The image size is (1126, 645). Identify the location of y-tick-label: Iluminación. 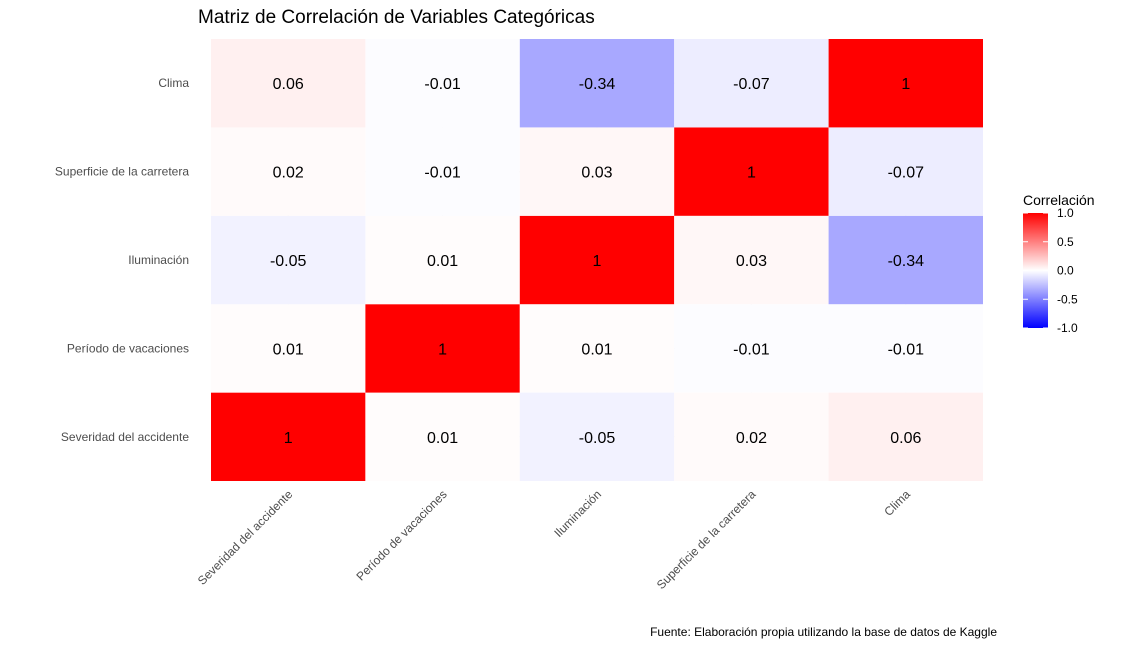
(158, 260).